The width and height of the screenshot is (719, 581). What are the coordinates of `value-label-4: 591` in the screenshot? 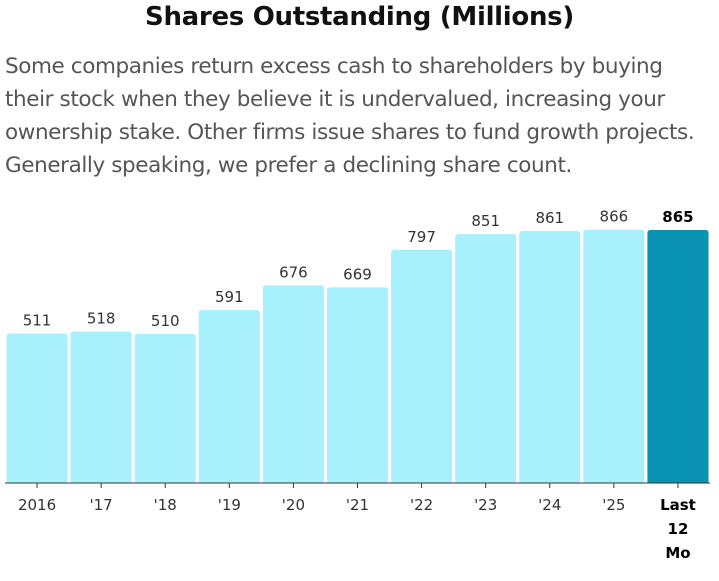 It's located at (229, 297).